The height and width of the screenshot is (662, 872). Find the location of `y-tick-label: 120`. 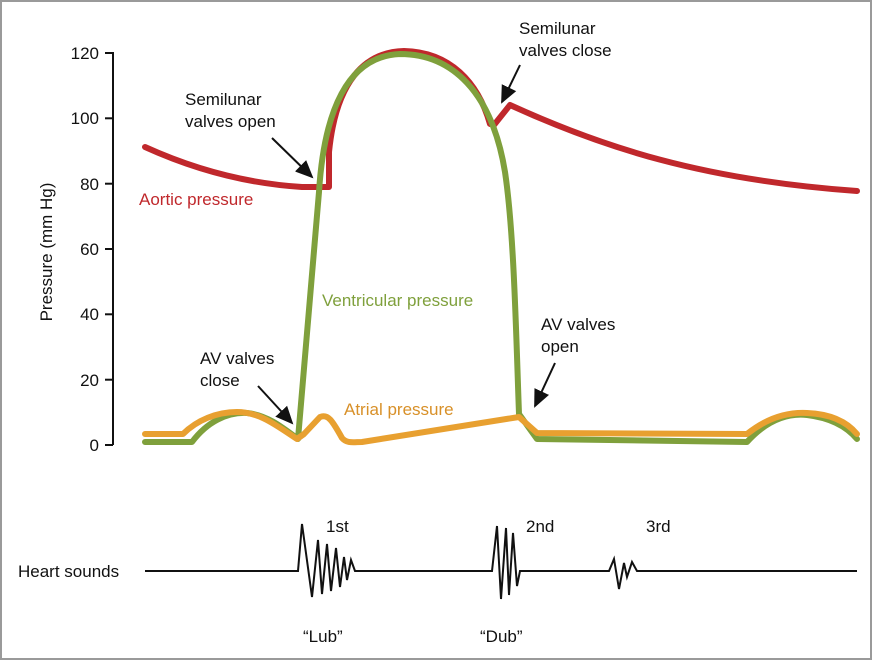

y-tick-label: 120 is located at coordinates (85, 53).